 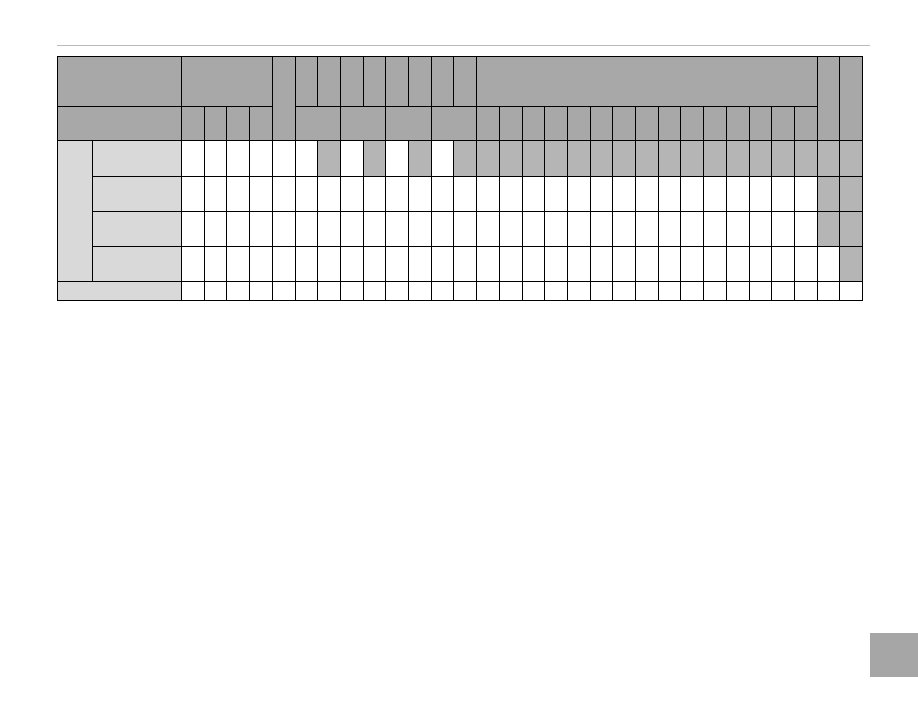 What do you see at coordinates (894, 655) in the screenshot?
I see `page-tab` at bounding box center [894, 655].